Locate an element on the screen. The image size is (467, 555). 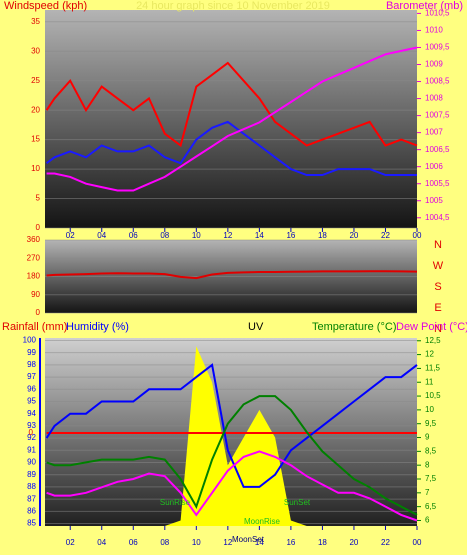
y-tick-label: 85 is located at coordinates (31, 523).